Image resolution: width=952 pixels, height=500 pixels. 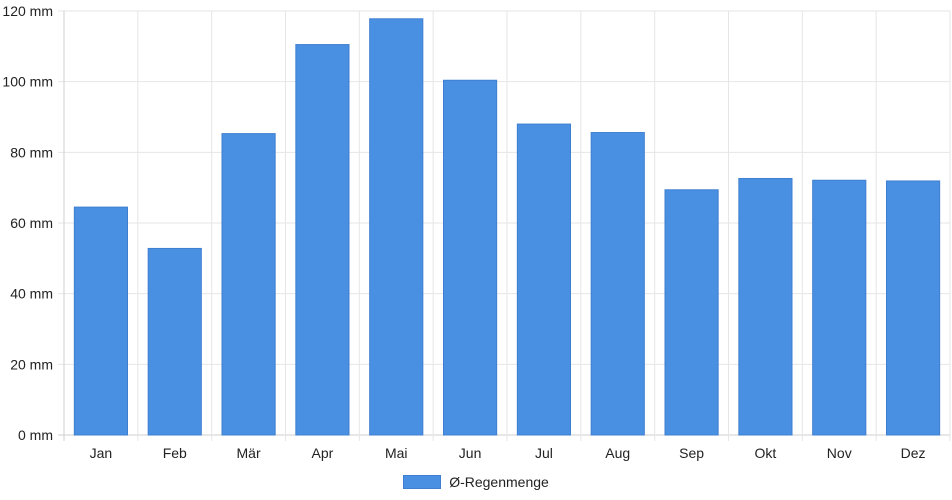 I want to click on x-tick-label: Aug, so click(x=617, y=453).